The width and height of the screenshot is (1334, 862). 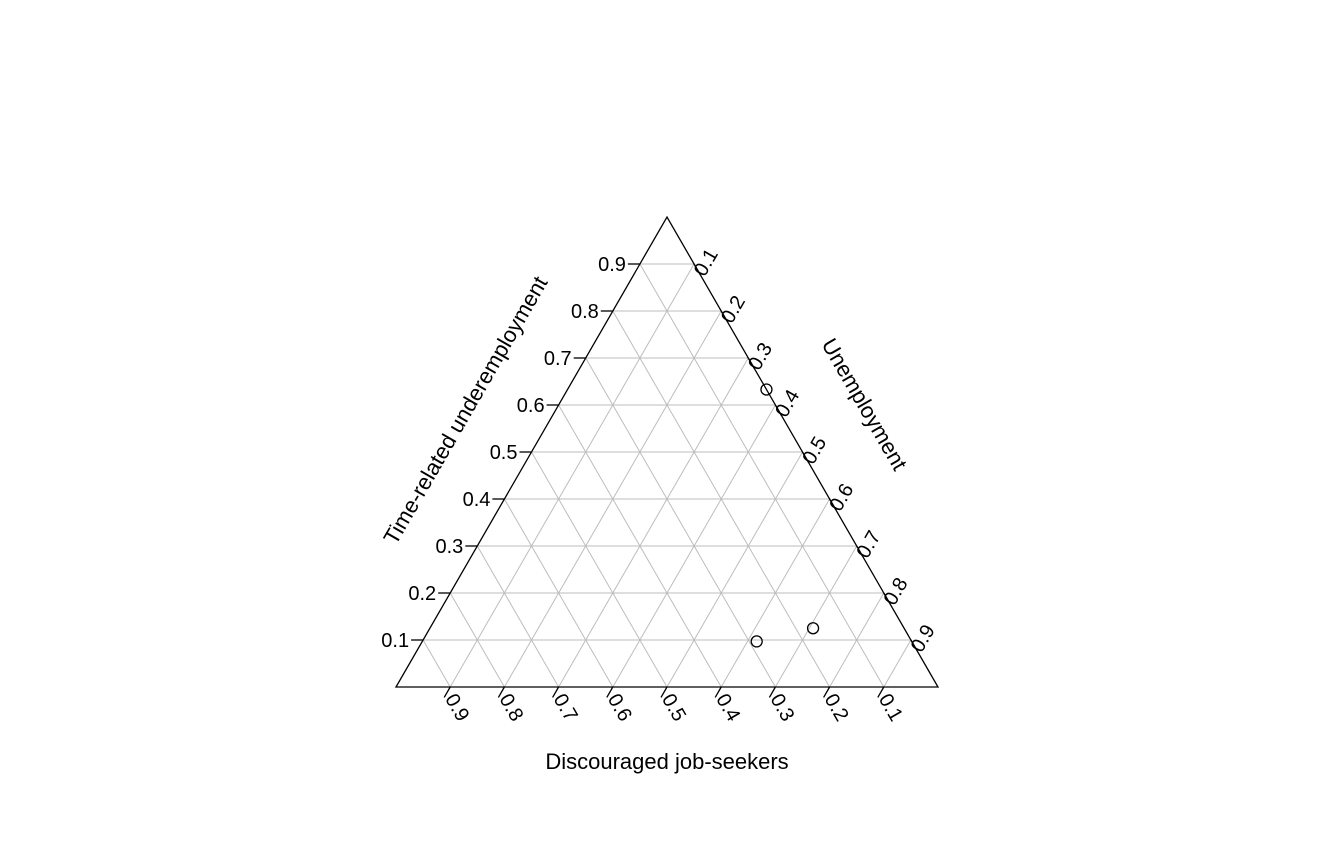 What do you see at coordinates (558, 359) in the screenshot?
I see `tick-label-time-related: 0.7` at bounding box center [558, 359].